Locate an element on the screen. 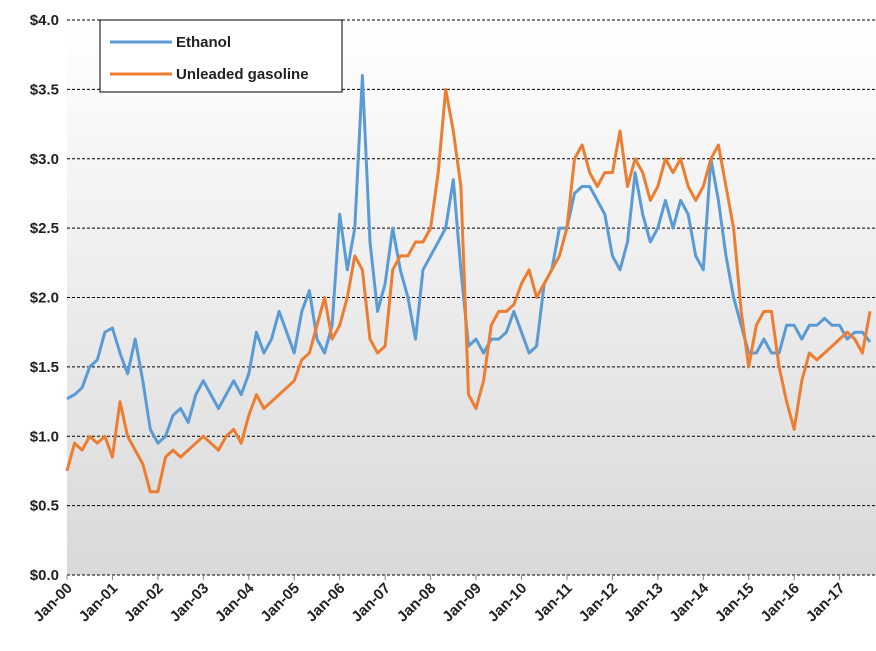 Image resolution: width=876 pixels, height=651 pixels. legend-label: Unleaded gasoline is located at coordinates (242, 74).